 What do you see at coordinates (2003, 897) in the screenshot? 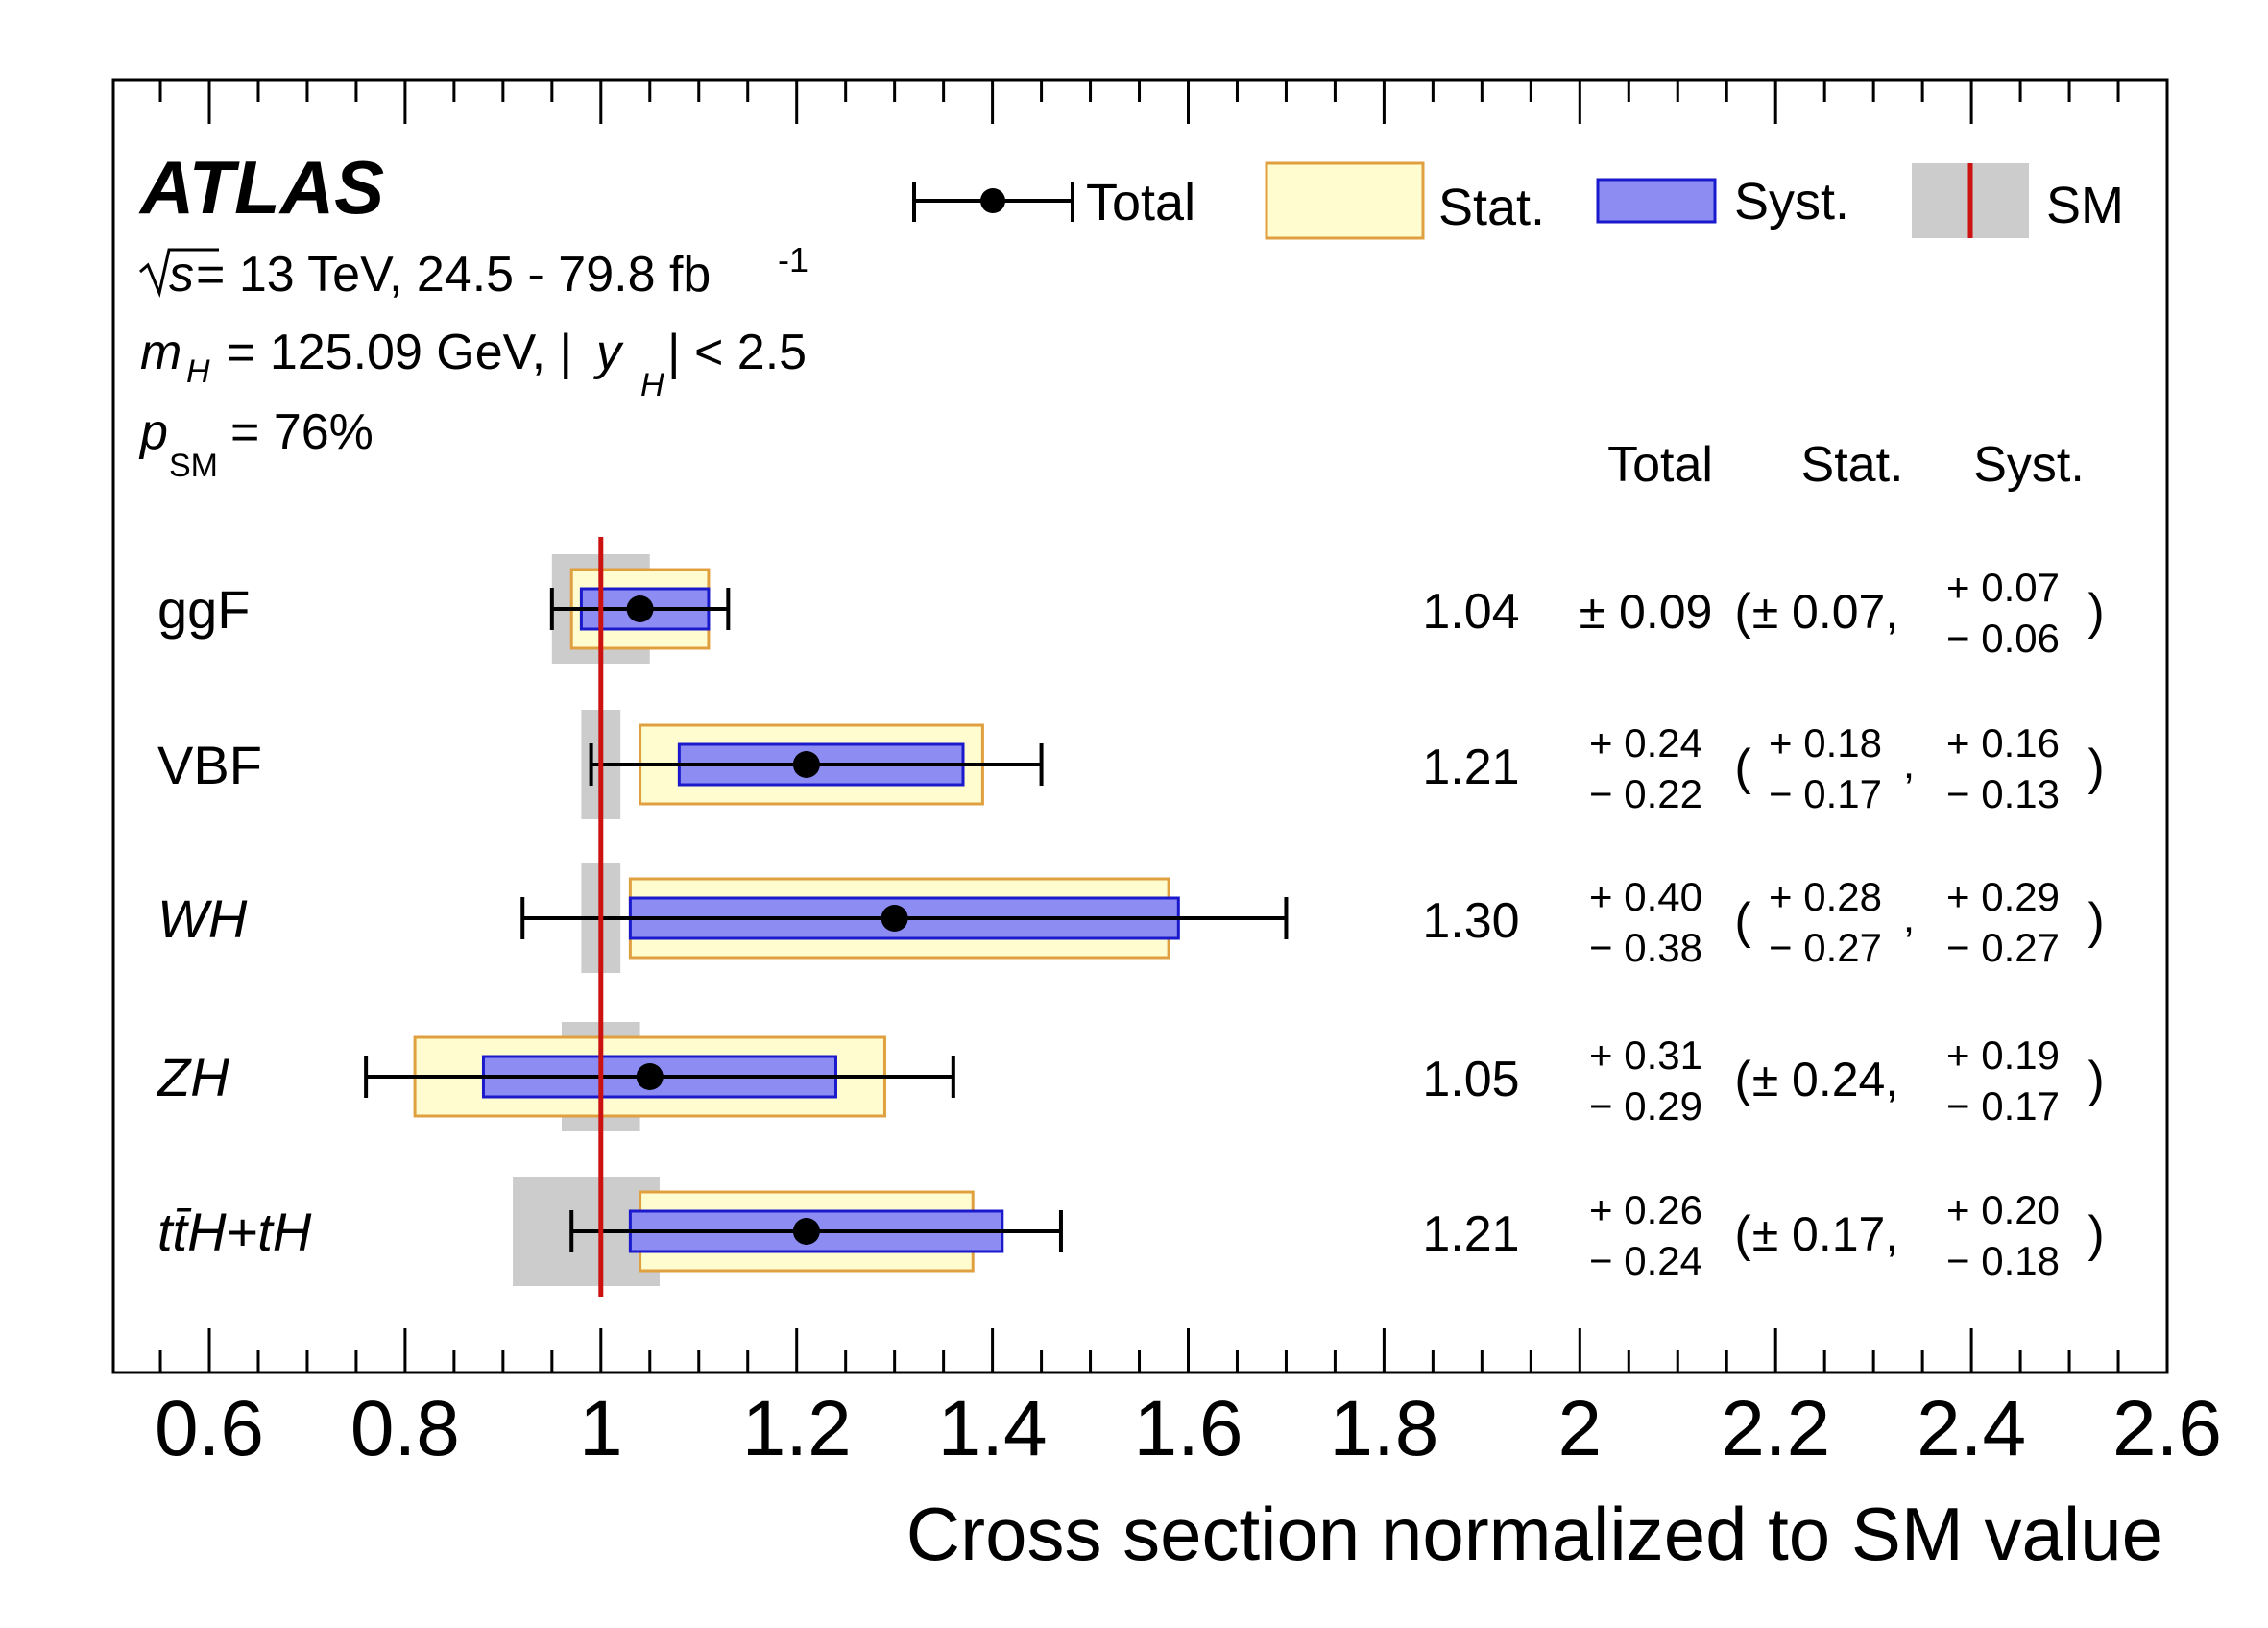
I see `syst-error-text-up: + 0.29` at bounding box center [2003, 897].